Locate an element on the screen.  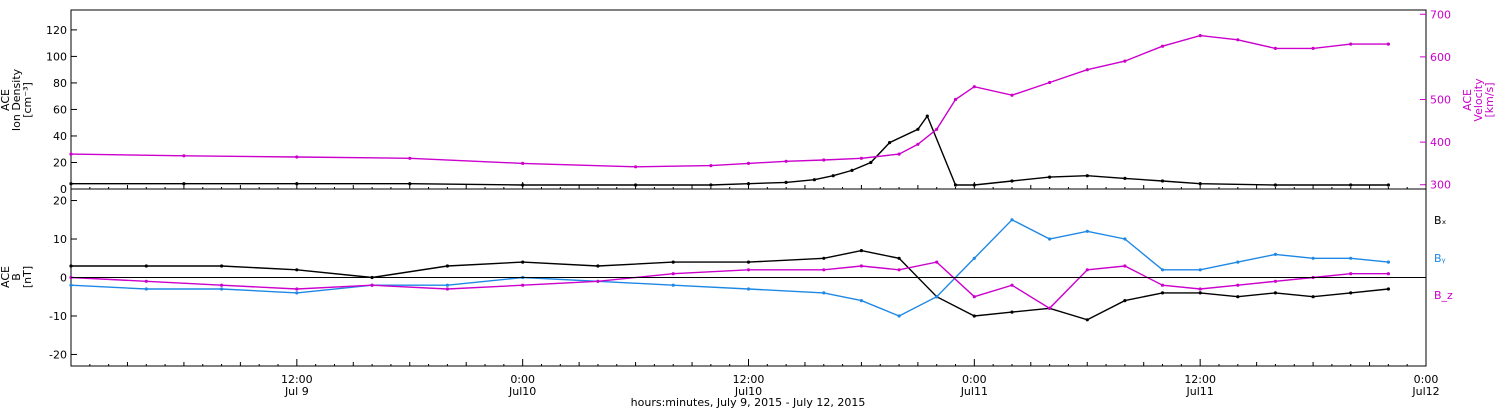
velocity-axis-title-line: [km/s] is located at coordinates (1489, 99).